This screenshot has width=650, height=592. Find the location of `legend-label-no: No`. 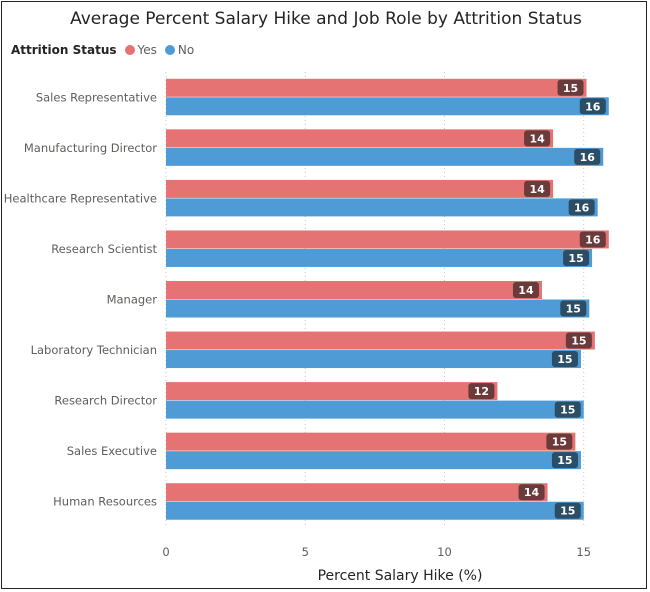

legend-label-no: No is located at coordinates (186, 50).